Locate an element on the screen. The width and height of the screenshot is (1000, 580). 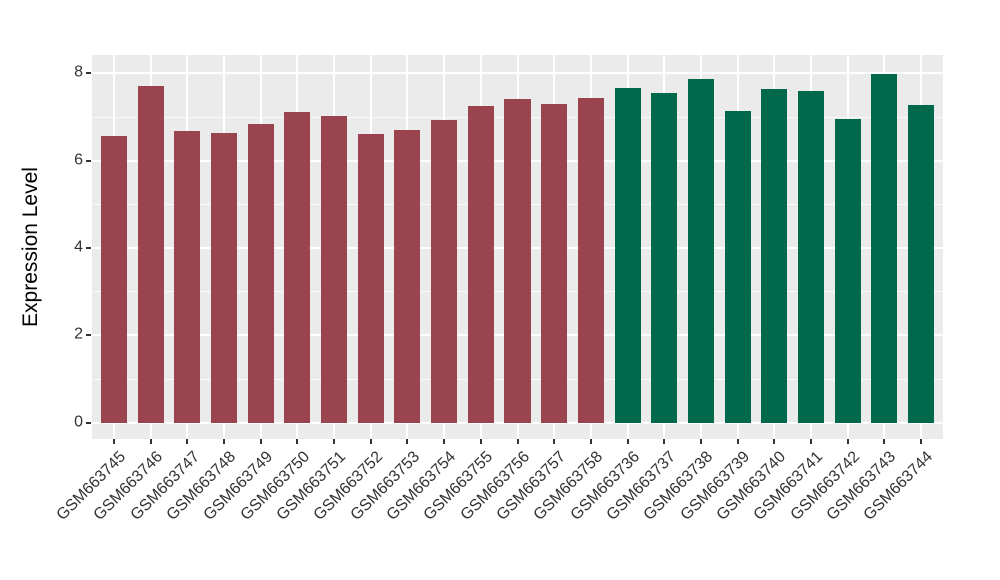
x-tick-mark-GSM663744 is located at coordinates (920, 441).